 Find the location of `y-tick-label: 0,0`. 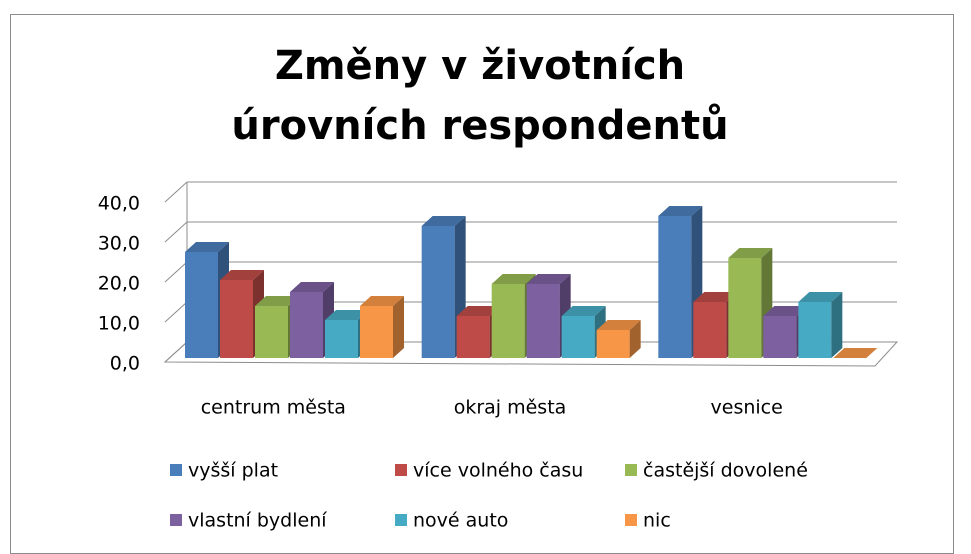

y-tick-label: 0,0 is located at coordinates (125, 364).